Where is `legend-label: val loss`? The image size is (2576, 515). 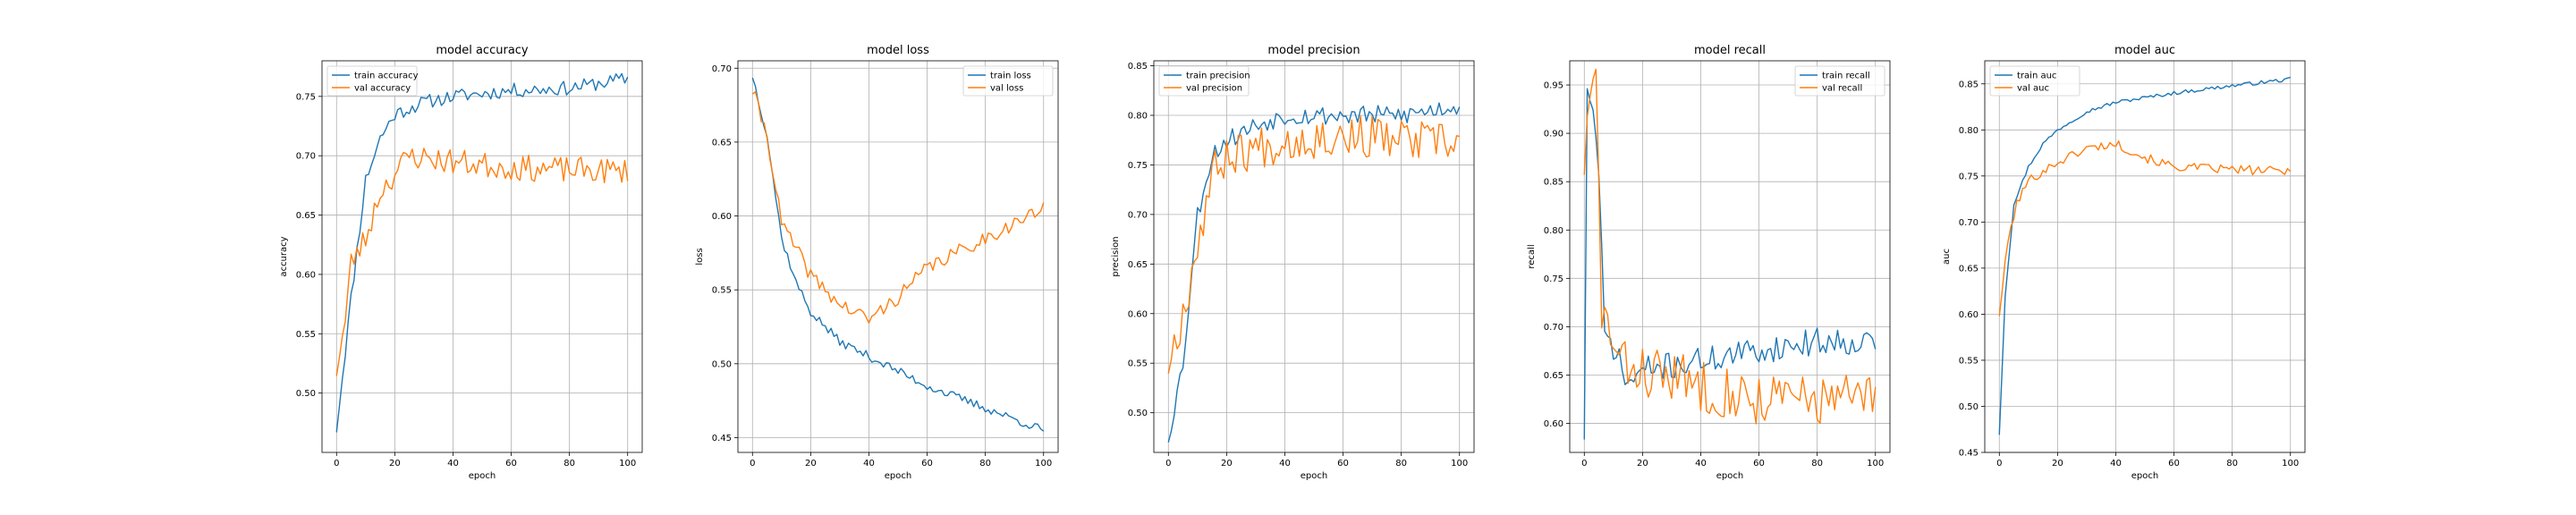 legend-label: val loss is located at coordinates (1006, 89).